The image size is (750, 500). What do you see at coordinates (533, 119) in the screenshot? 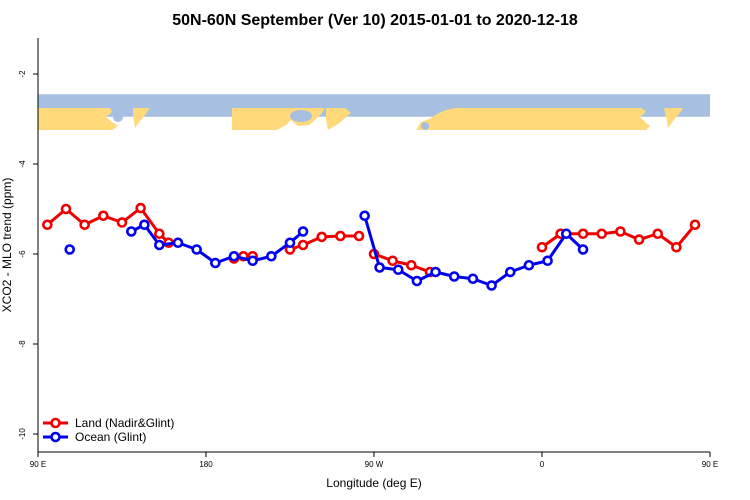
I see `land-europe` at bounding box center [533, 119].